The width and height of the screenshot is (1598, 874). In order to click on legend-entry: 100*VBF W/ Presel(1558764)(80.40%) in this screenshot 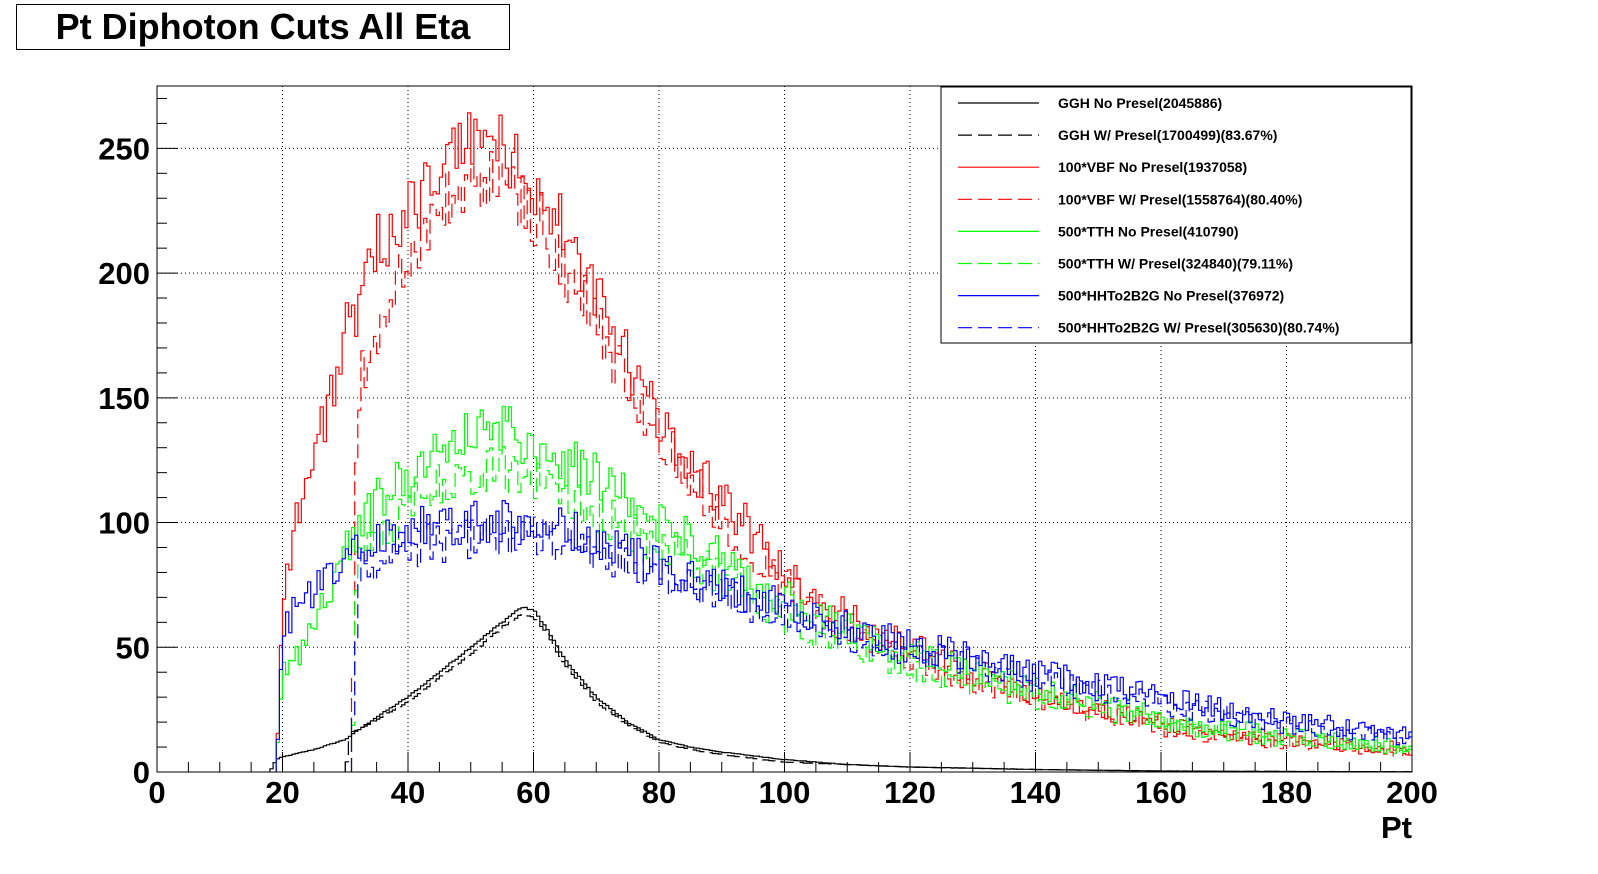, I will do `click(1180, 199)`.